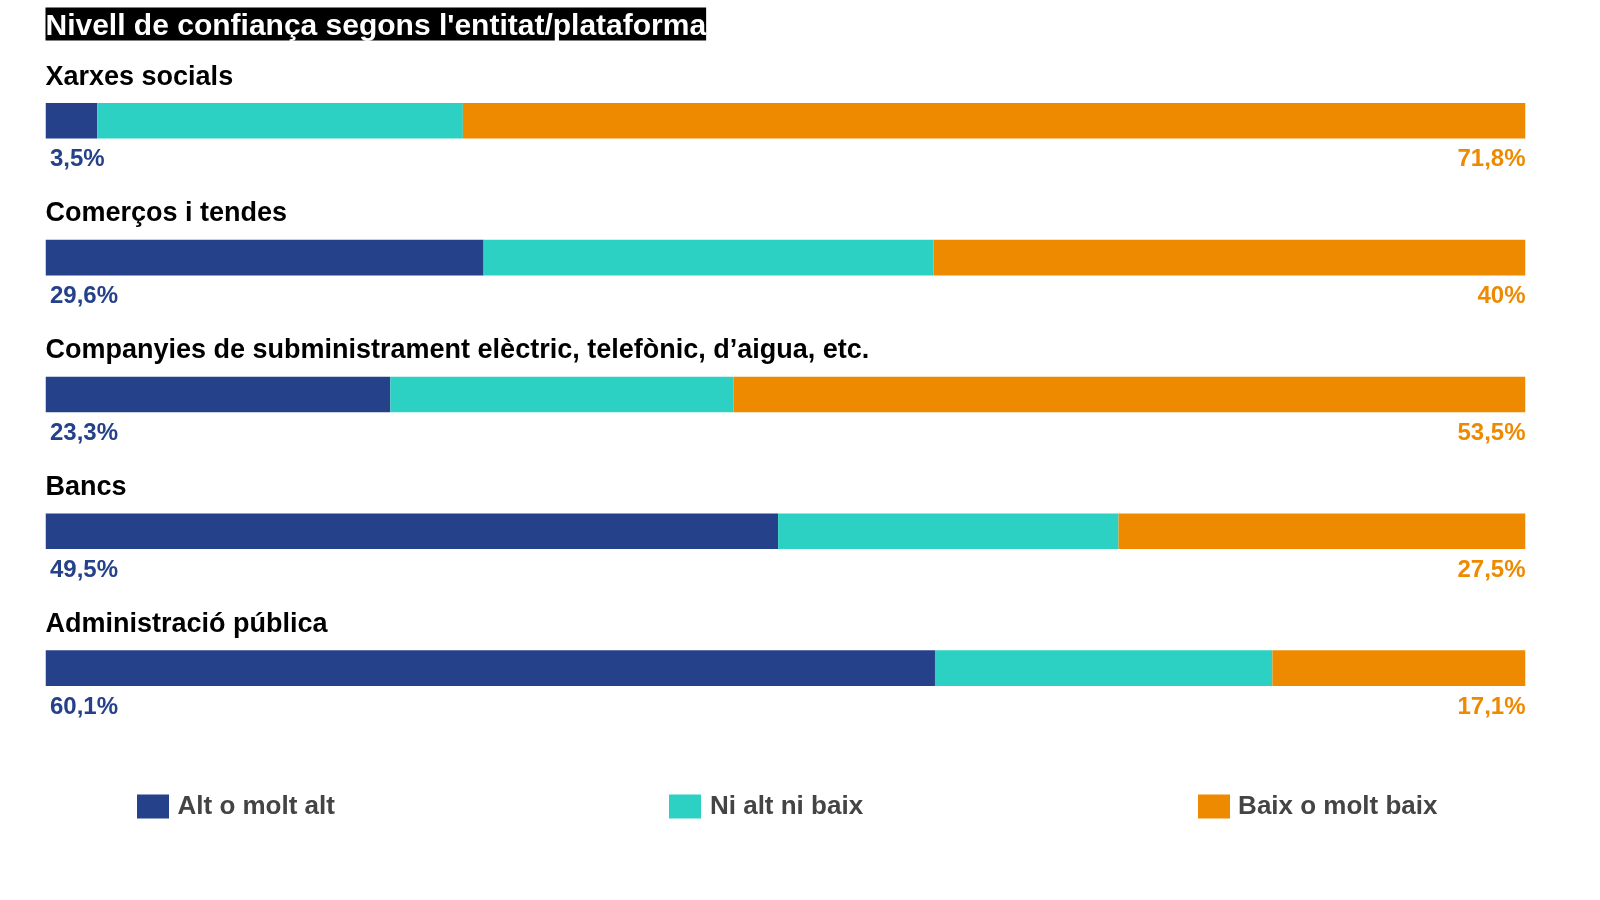 The image size is (1600, 900). Describe the element at coordinates (86, 486) in the screenshot. I see `y-tick-label: Bancs` at that location.